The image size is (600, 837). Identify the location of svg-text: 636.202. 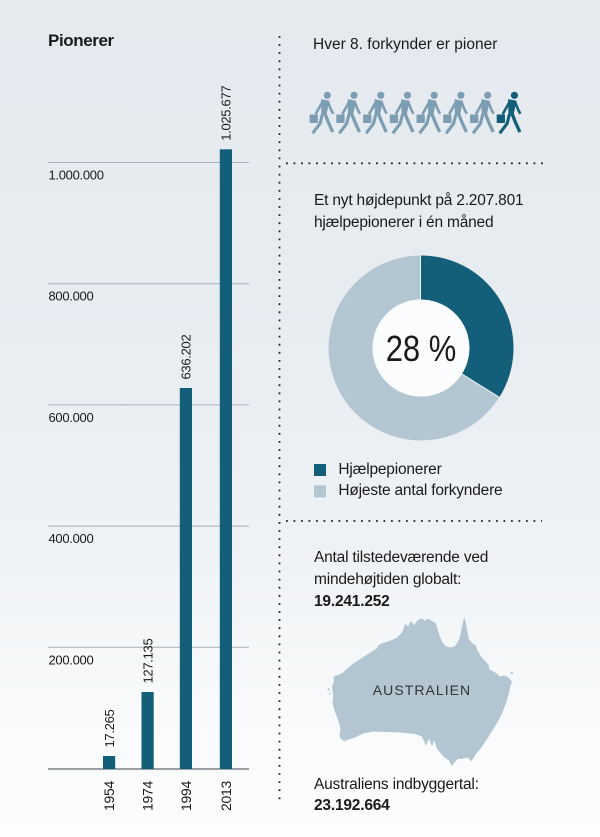
(186, 357).